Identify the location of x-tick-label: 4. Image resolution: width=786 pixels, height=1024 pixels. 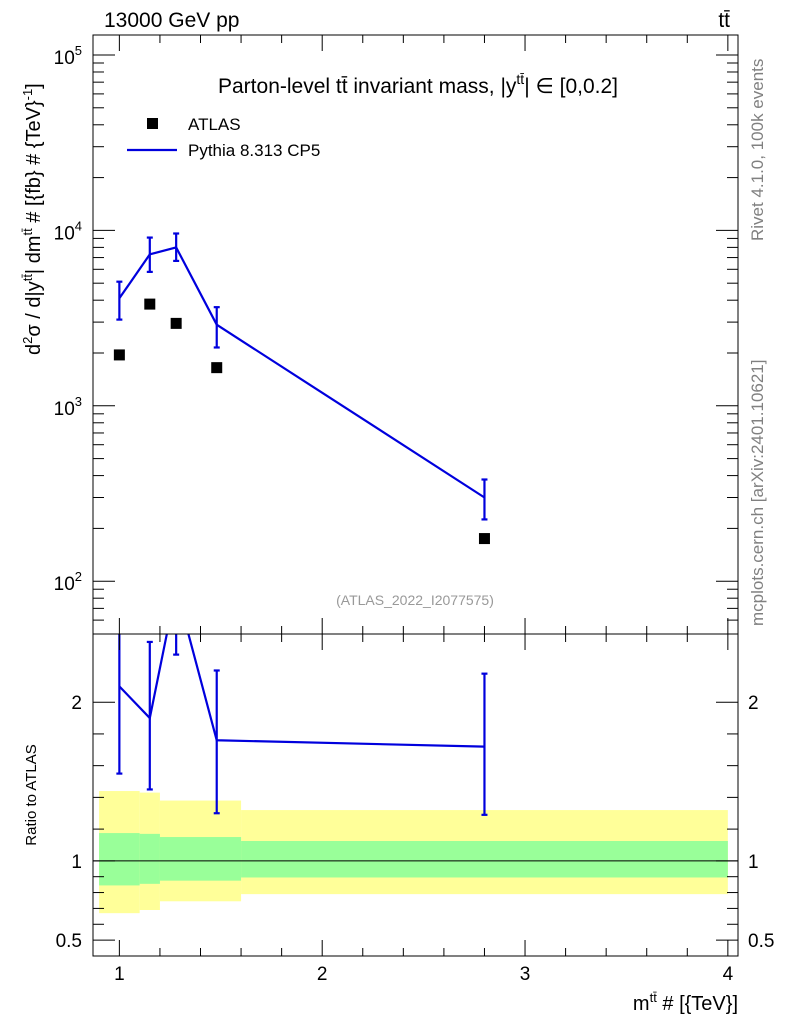
(728, 974).